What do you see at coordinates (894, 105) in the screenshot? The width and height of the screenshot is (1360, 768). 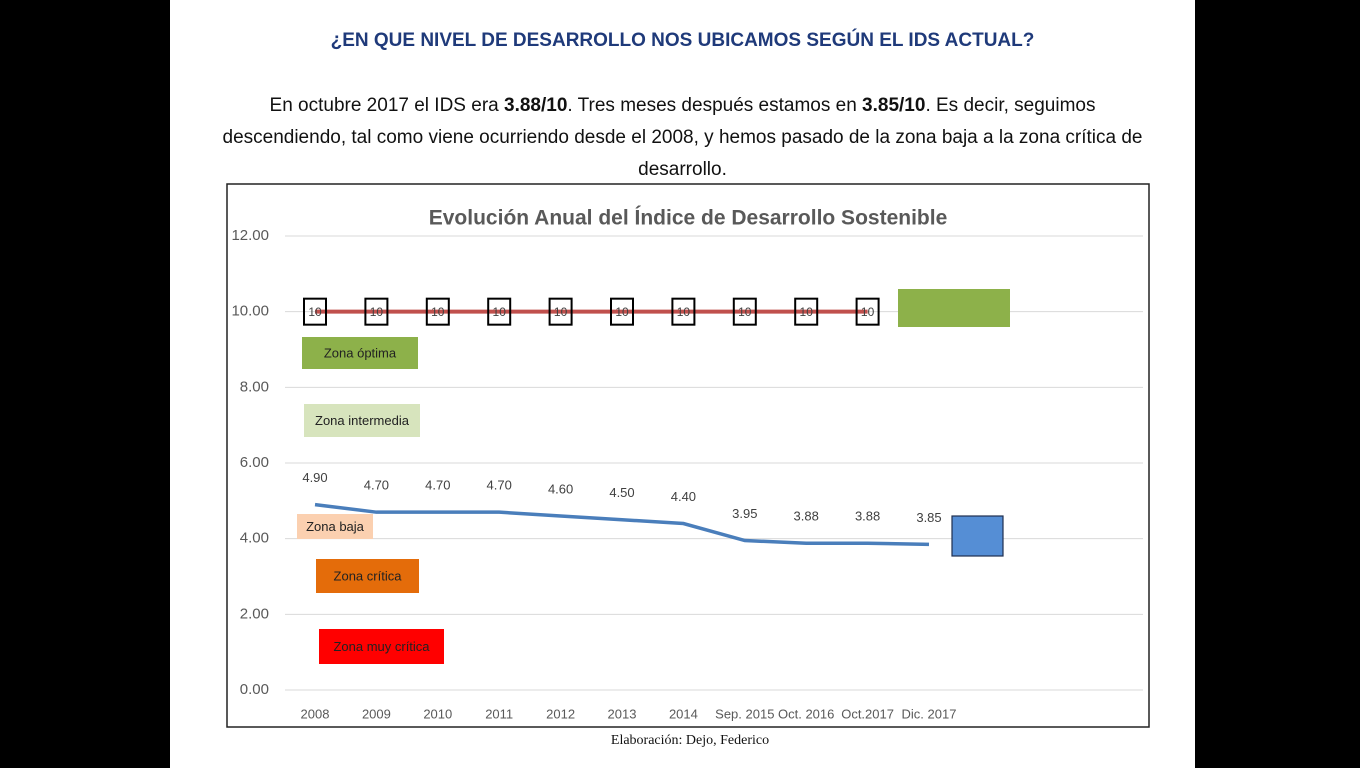 I see `intro-bold: 3.85/10` at bounding box center [894, 105].